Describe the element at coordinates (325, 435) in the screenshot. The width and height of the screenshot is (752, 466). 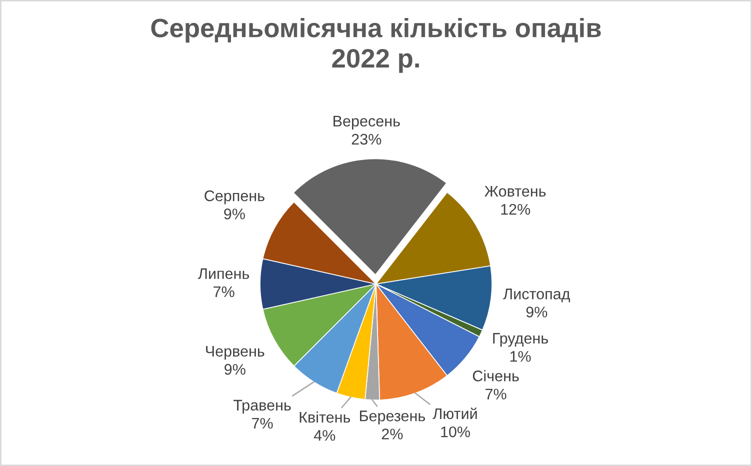
I see `data-label: 4%` at that location.